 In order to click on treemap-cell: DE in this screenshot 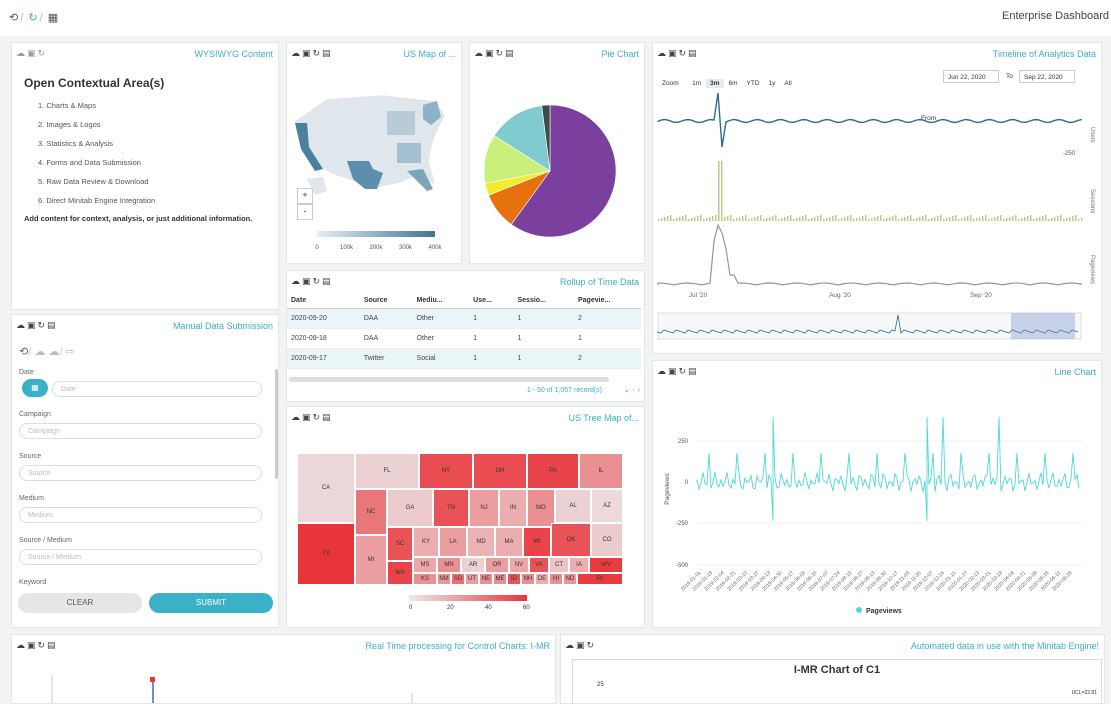, I will do `click(542, 579)`.